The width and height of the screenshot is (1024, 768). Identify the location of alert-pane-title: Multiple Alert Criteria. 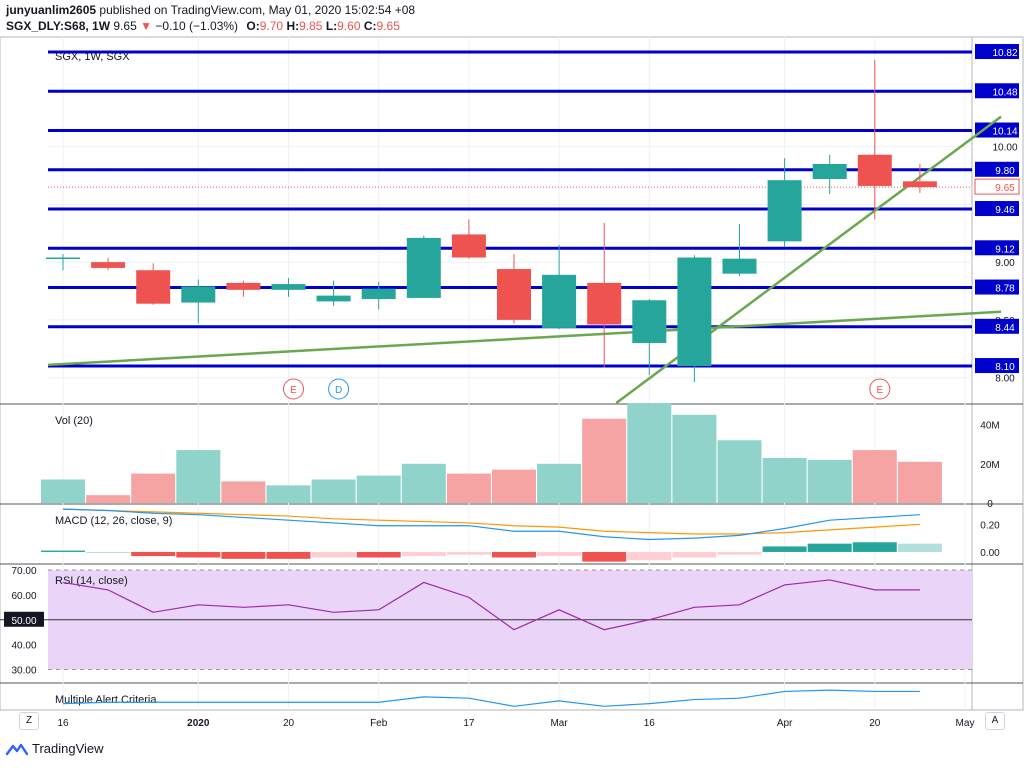
(106, 700).